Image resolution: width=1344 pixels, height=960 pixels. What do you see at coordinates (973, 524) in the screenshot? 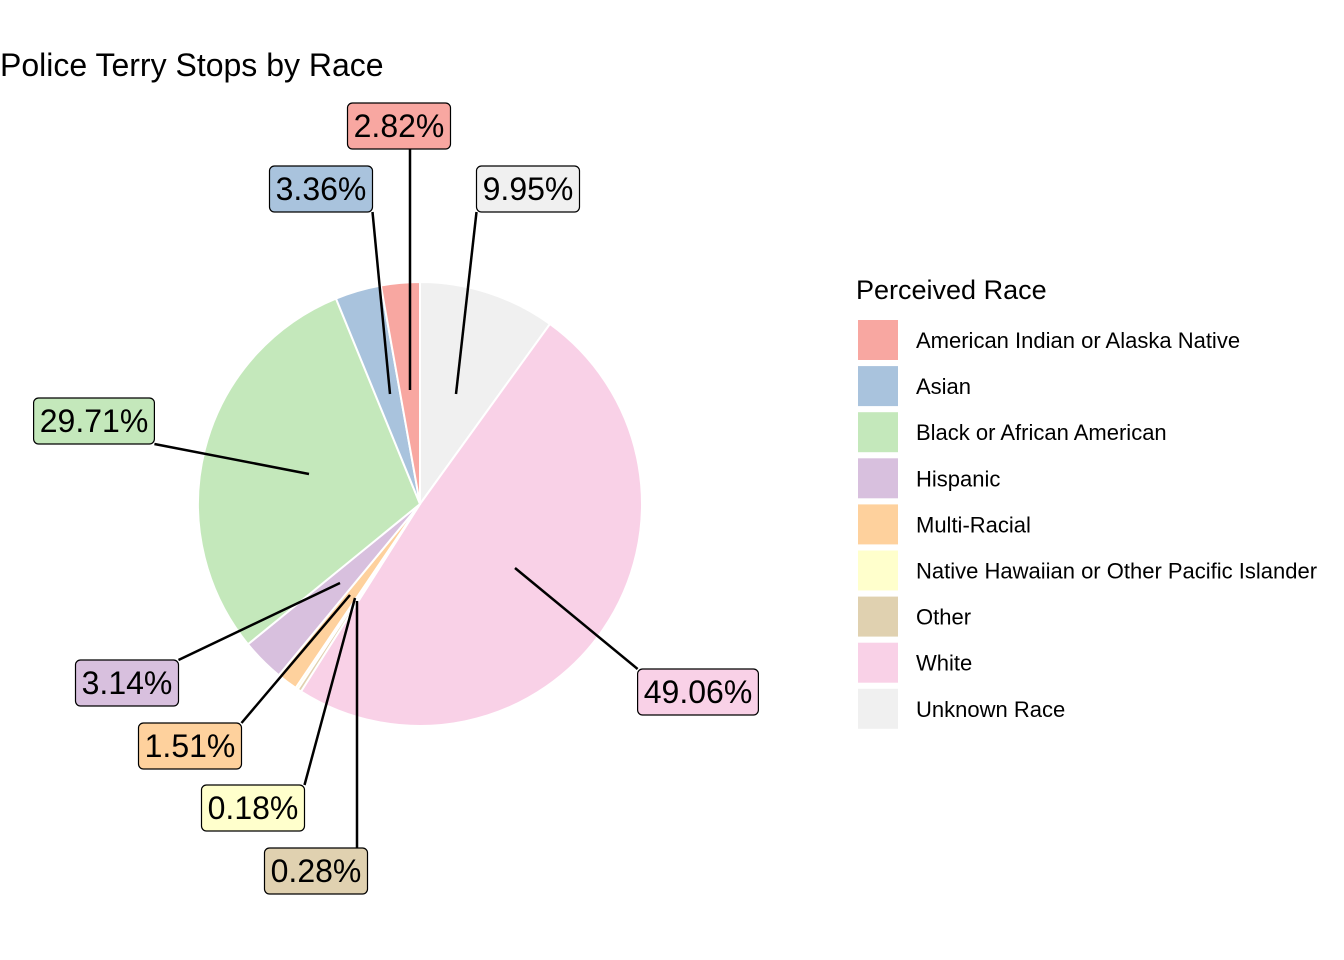
I see `legend-label: Multi-Racial` at bounding box center [973, 524].